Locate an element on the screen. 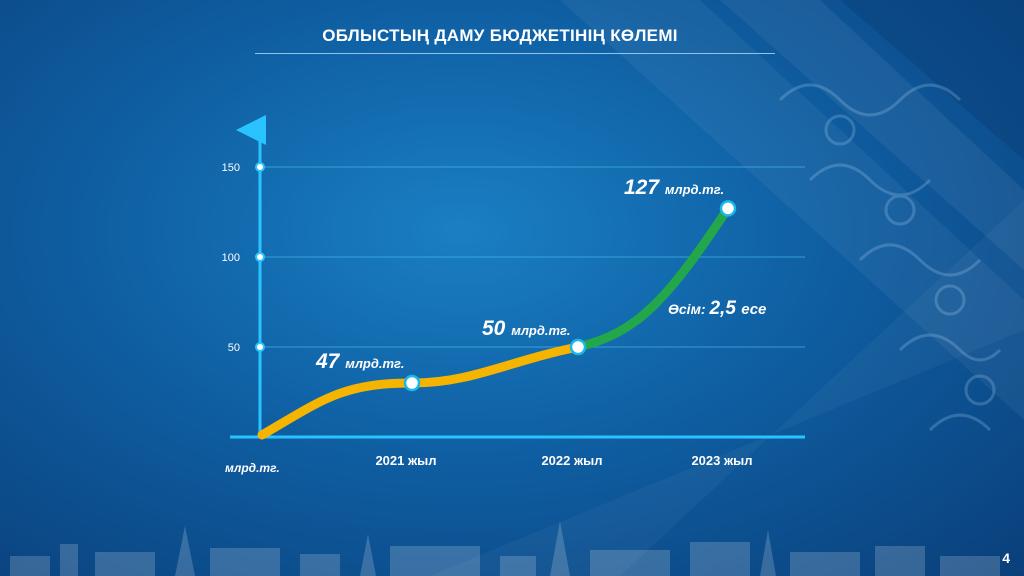  y-tick-label-50: 50 is located at coordinates (234, 348).